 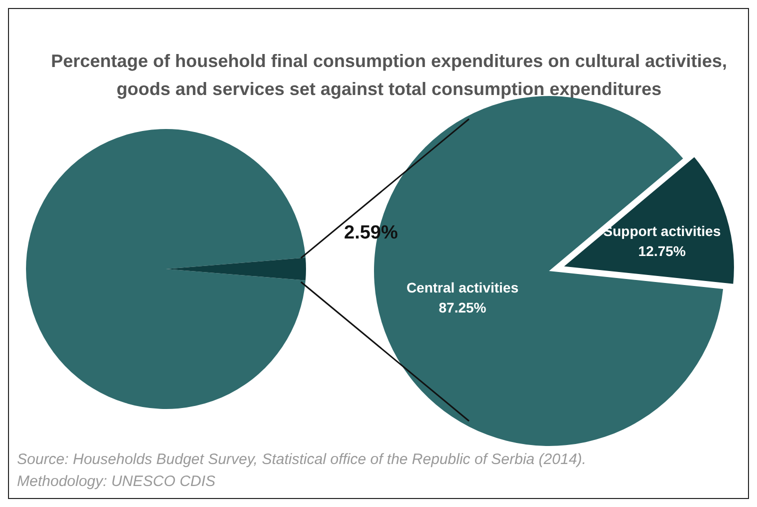 I want to click on data-label: 12.75%, so click(x=662, y=250).